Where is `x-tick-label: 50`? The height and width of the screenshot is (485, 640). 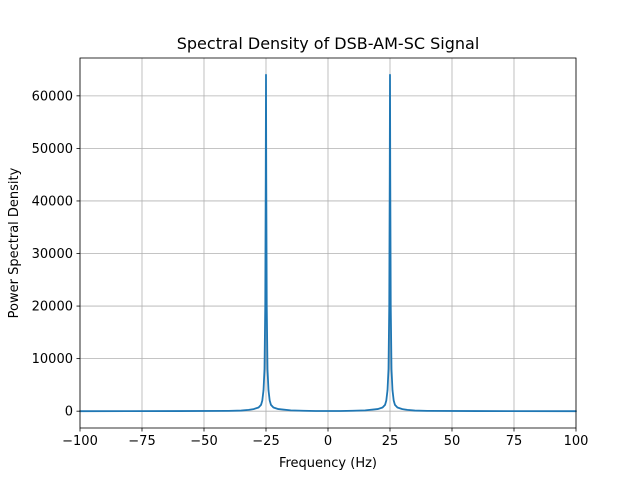
x-tick-label: 50 is located at coordinates (452, 441).